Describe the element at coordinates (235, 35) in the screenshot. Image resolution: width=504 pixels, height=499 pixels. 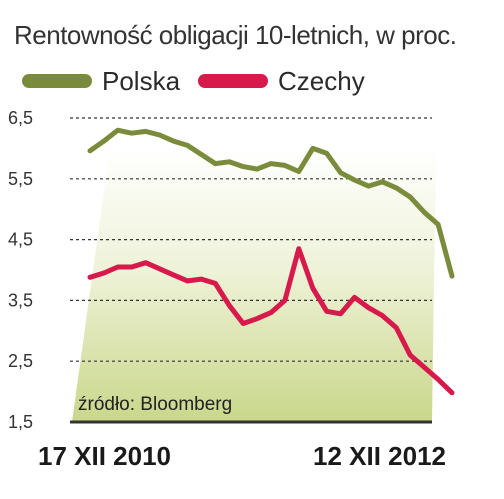
I see `chart-title: Rentowność obligacji 10-letnich, w proc.` at that location.